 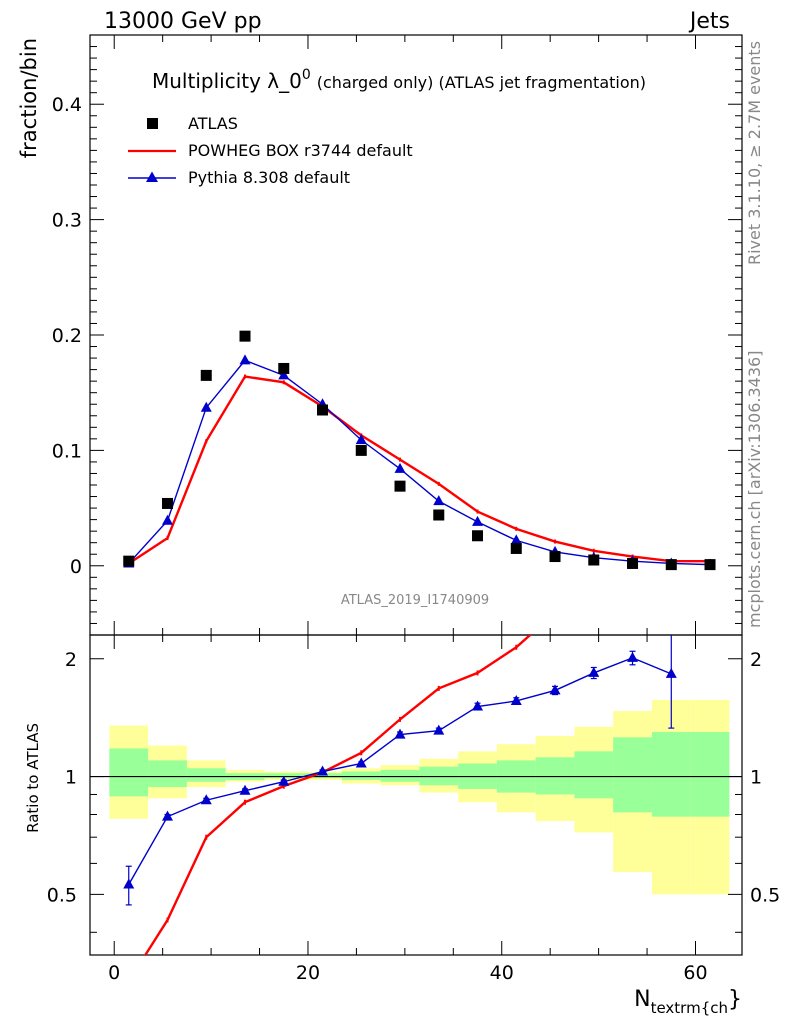 What do you see at coordinates (481, 82) in the screenshot?
I see `chart-title-suffix: (charged only) (ATLAS jet fragmentation)` at bounding box center [481, 82].